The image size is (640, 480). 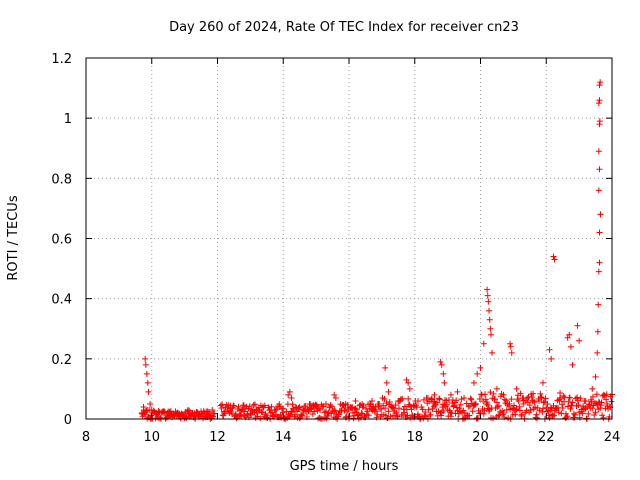 I want to click on y-tick-label: 0.2, so click(x=61, y=360).